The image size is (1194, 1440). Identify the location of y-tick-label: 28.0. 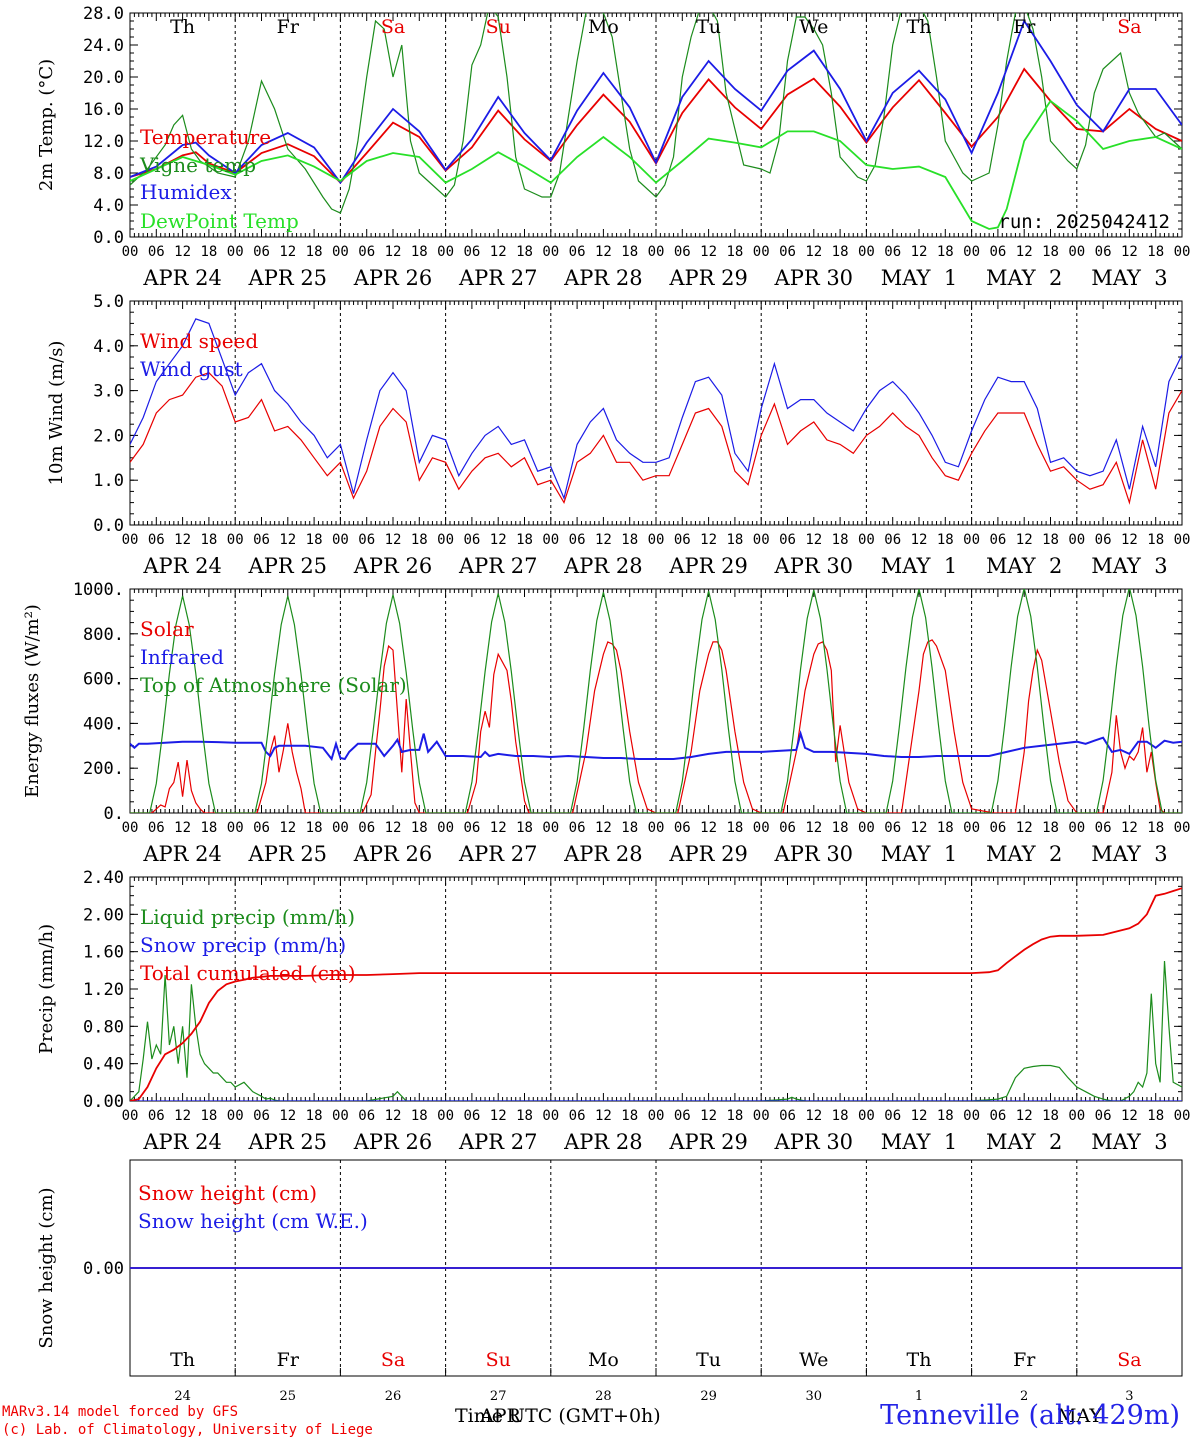
(103, 14).